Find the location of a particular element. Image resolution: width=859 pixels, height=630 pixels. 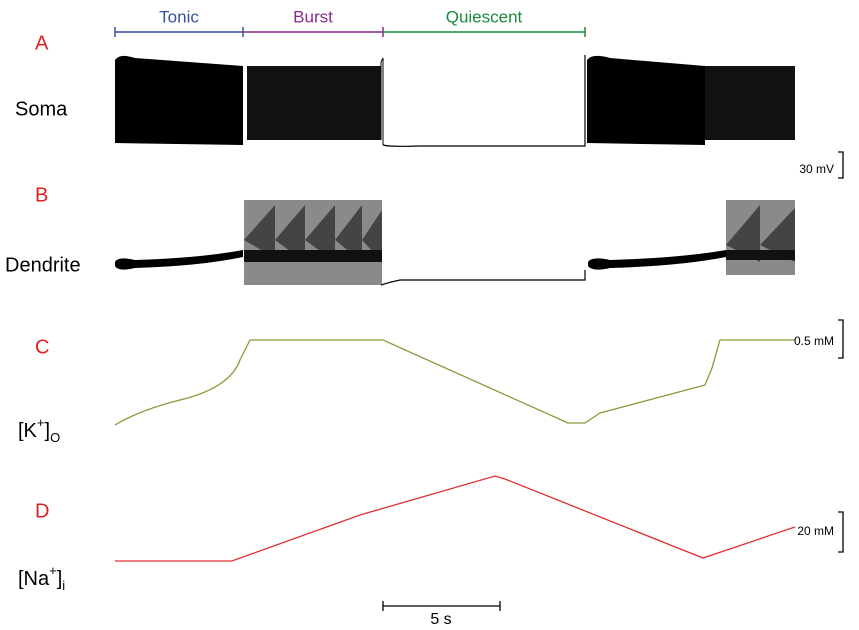

panel-letter: D is located at coordinates (42, 511).